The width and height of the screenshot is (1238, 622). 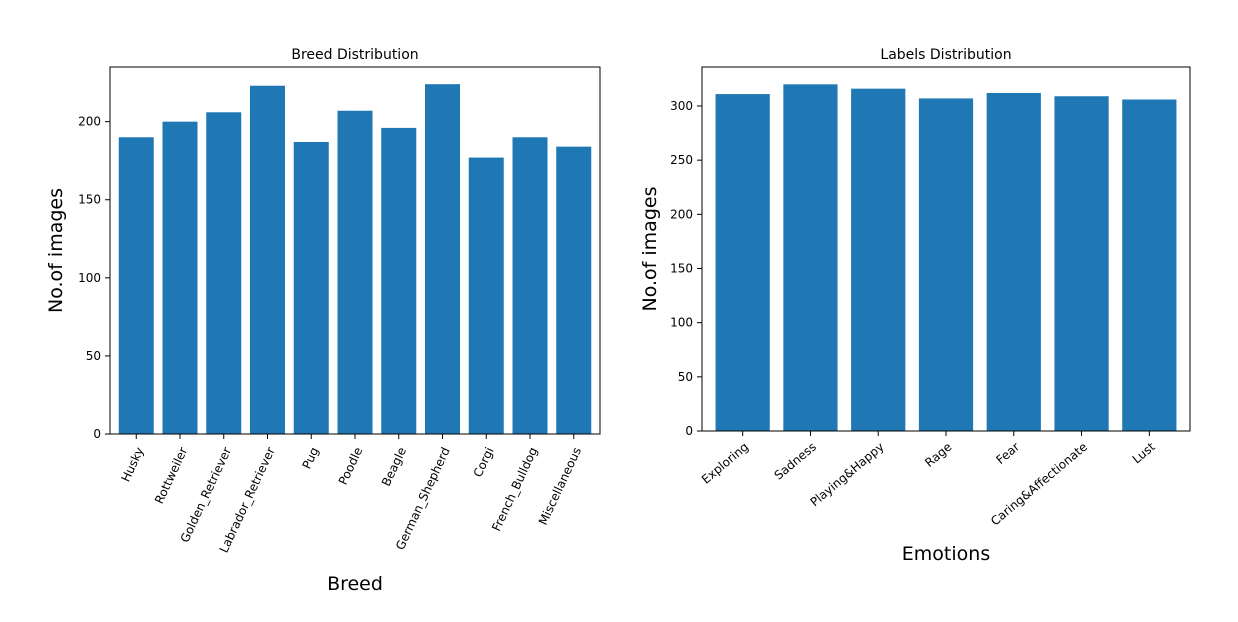 I want to click on x-tick-label: Corgi, so click(x=484, y=462).